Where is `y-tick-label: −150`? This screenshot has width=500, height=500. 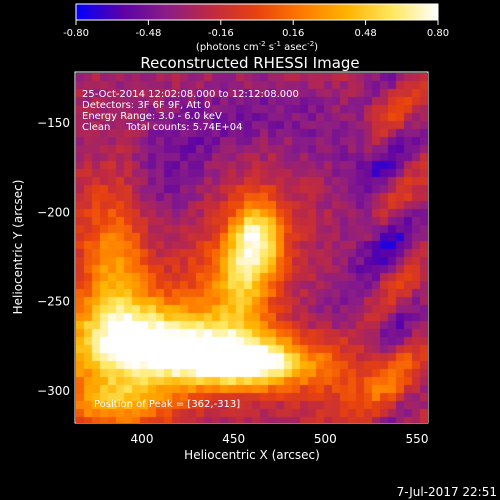
y-tick-label: −150 is located at coordinates (53, 123).